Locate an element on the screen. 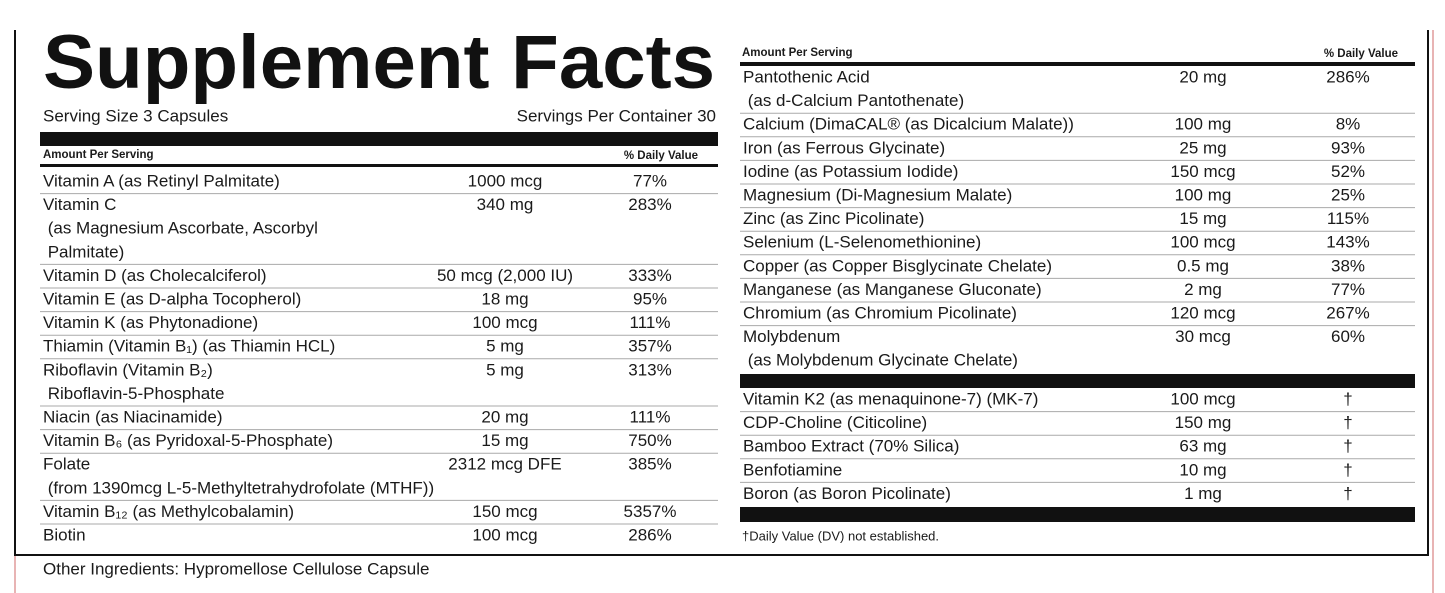  daily-value: 385% is located at coordinates (649, 464).